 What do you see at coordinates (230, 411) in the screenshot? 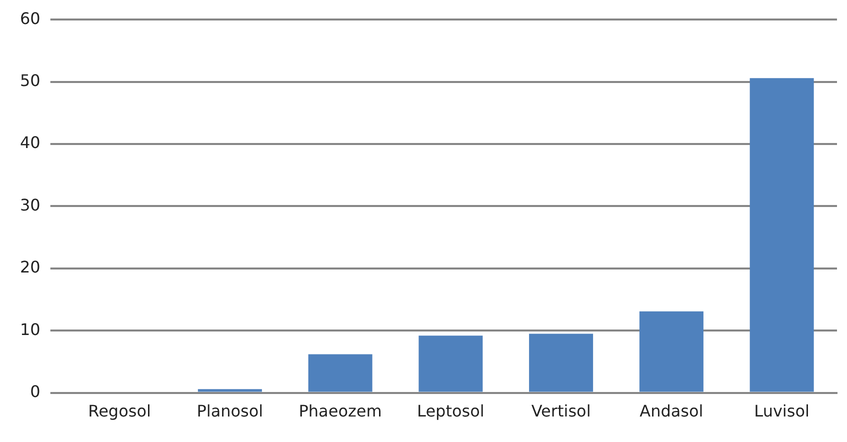
I see `x-tick-label: Planosol` at bounding box center [230, 411].